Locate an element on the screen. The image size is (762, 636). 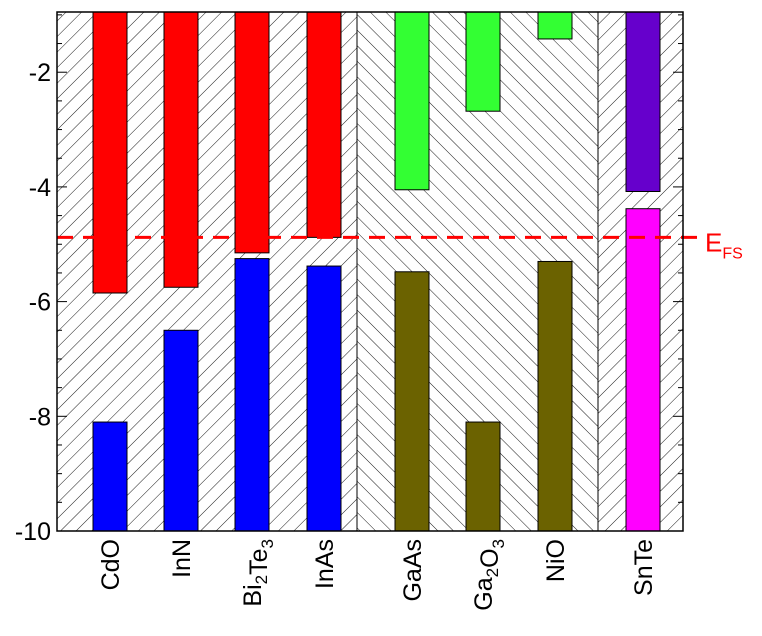
y-tick-label: -8 is located at coordinates (40, 417).